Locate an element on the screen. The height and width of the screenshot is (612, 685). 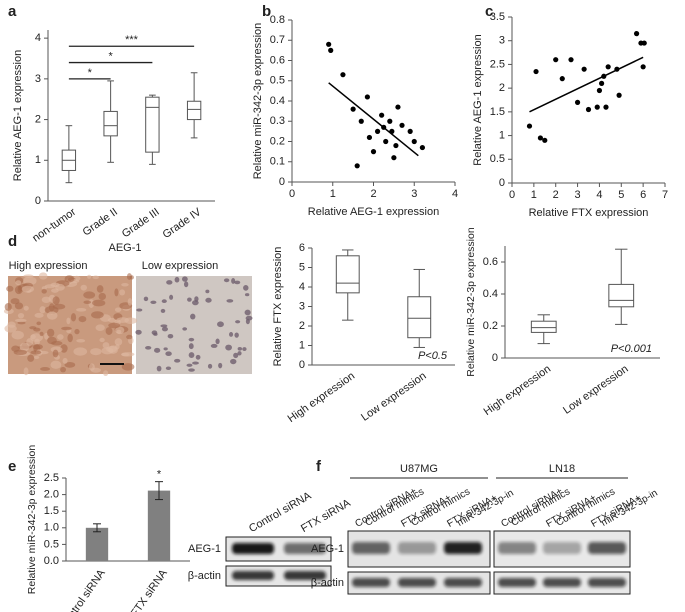
y-tick-label: 5 is located at coordinates (302, 267).